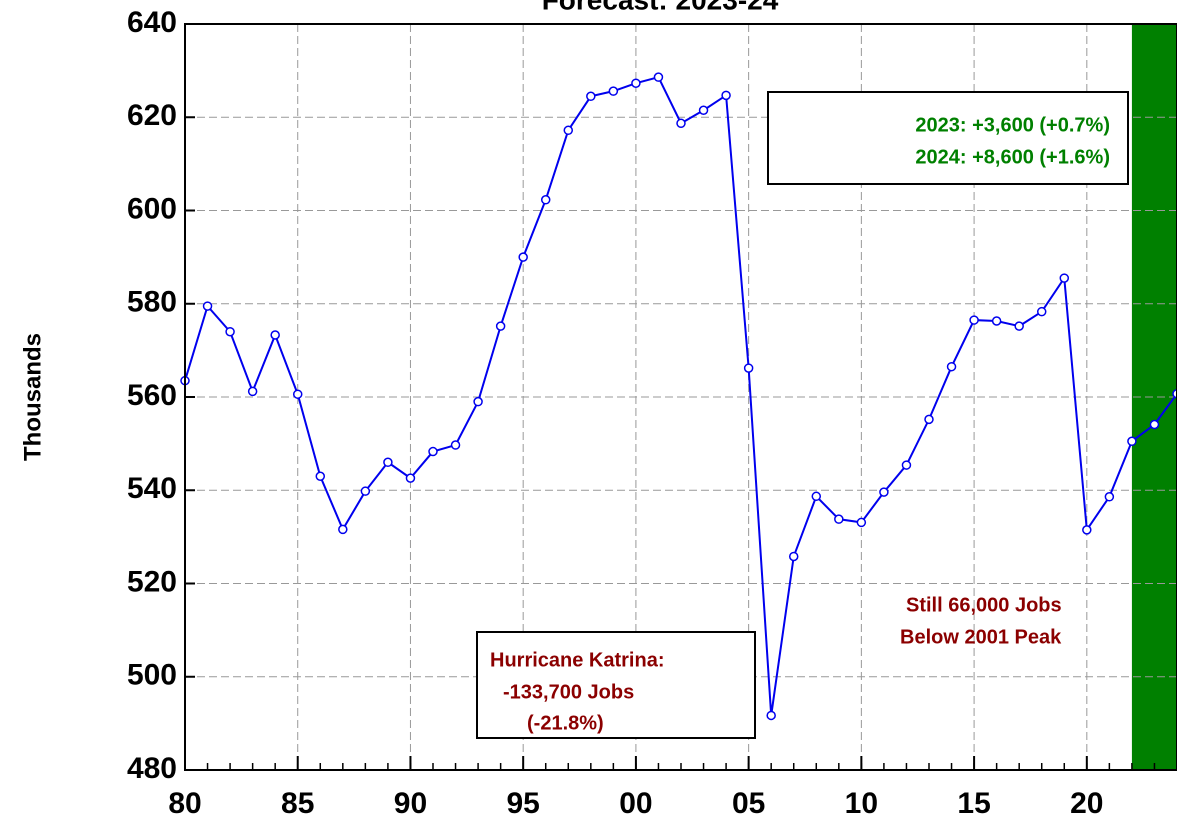  I want to click on x-tick-label: 90, so click(410, 803).